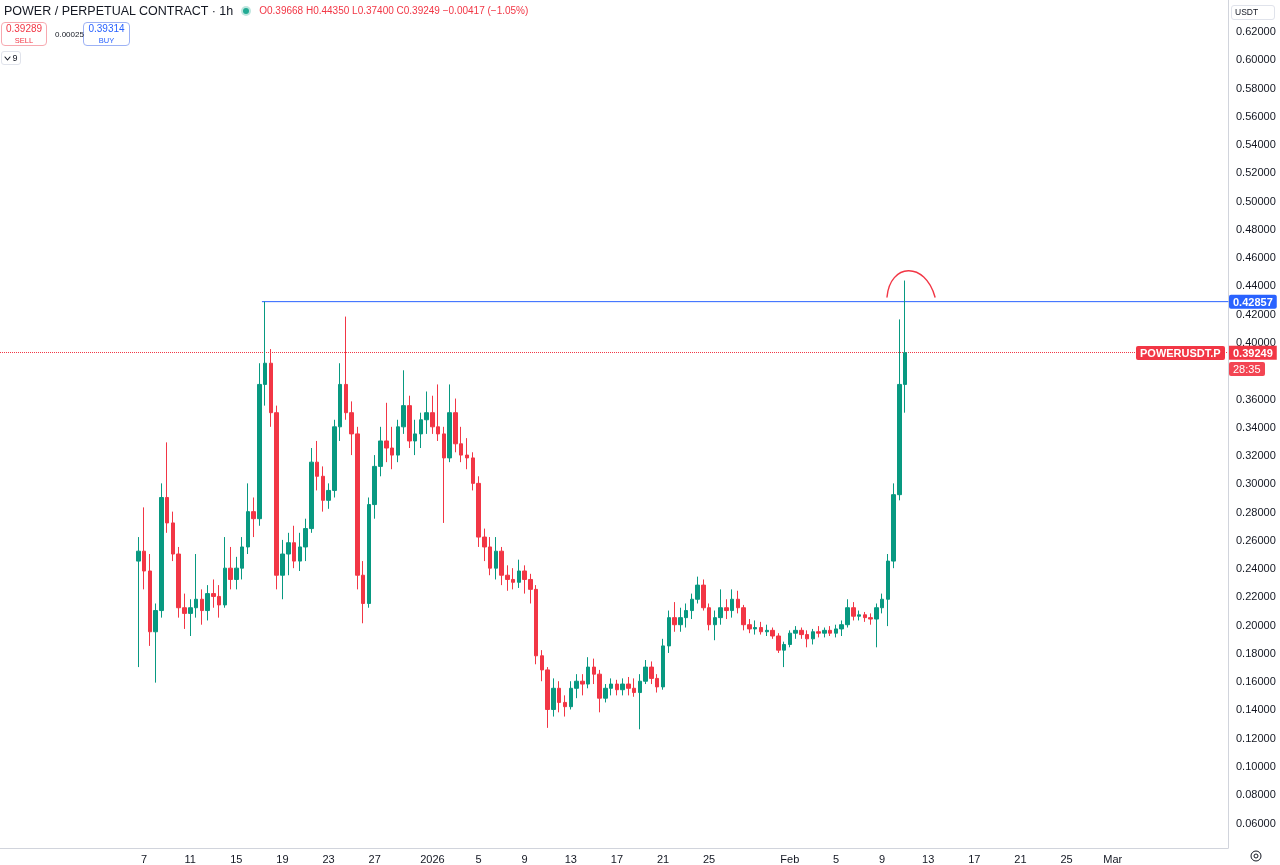  I want to click on y-tick-label: 0.28000, so click(1256, 511).